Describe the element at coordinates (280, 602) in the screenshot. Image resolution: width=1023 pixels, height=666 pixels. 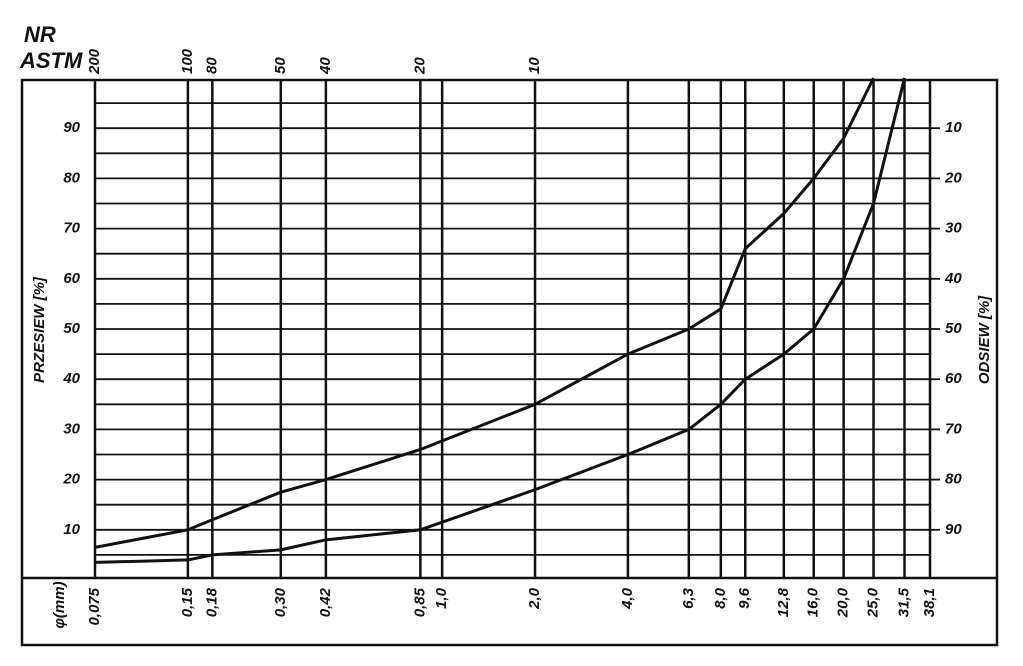
I see `x-tick-label: 0,30` at that location.